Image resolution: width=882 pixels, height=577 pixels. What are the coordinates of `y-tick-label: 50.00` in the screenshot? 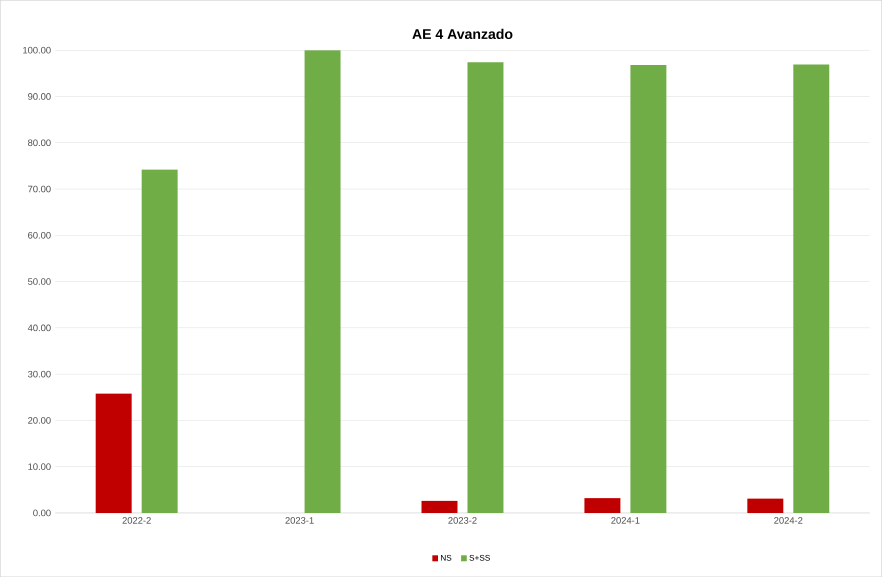 It's located at (39, 281).